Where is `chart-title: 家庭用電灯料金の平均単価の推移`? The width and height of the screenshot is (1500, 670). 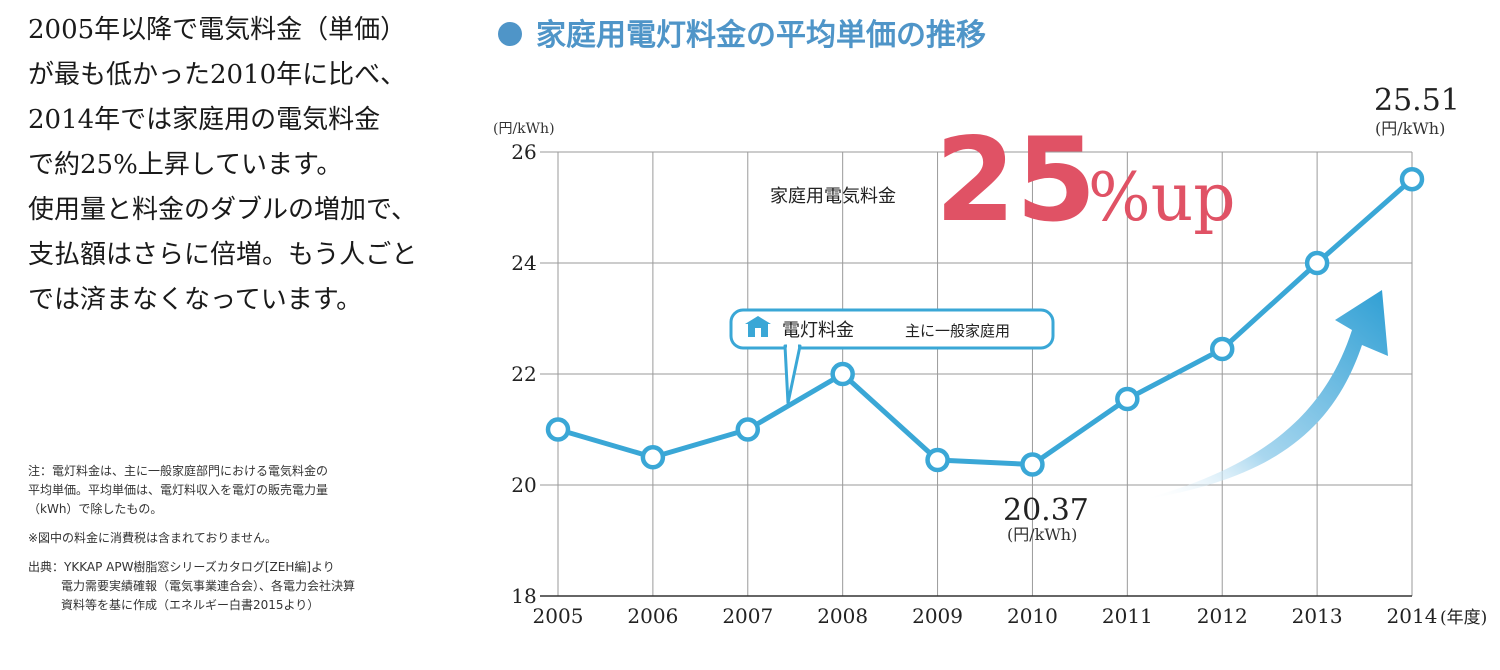 chart-title: 家庭用電灯料金の平均単価の推移 is located at coordinates (742, 32).